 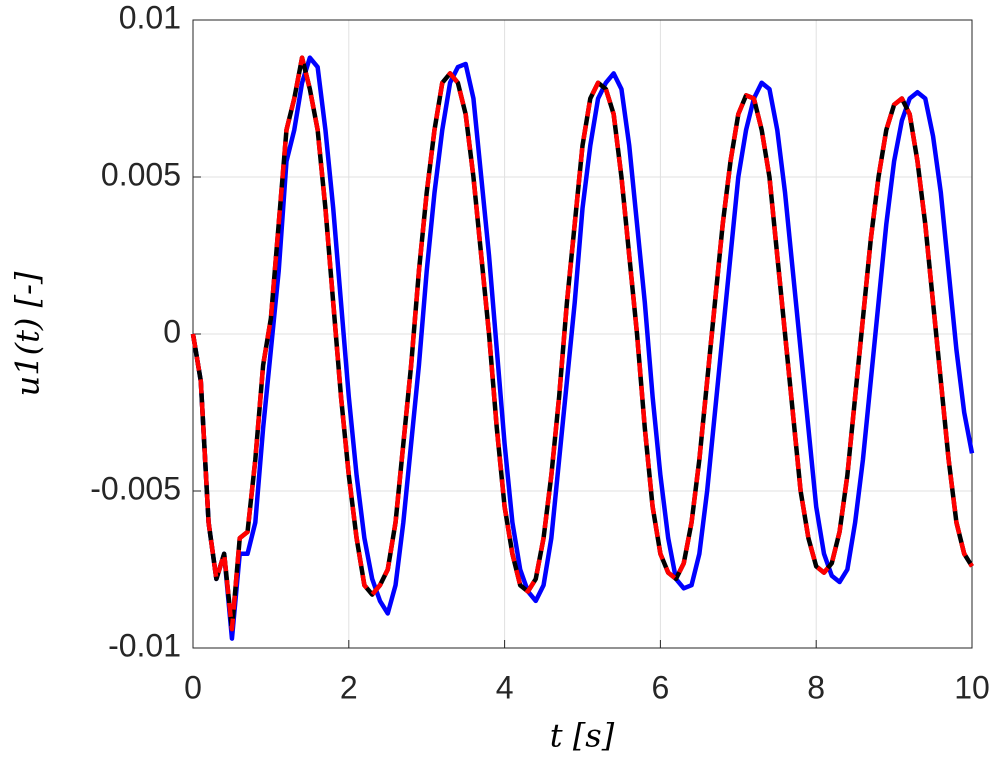 I want to click on y-tick-label: 0.01, so click(x=150, y=17).